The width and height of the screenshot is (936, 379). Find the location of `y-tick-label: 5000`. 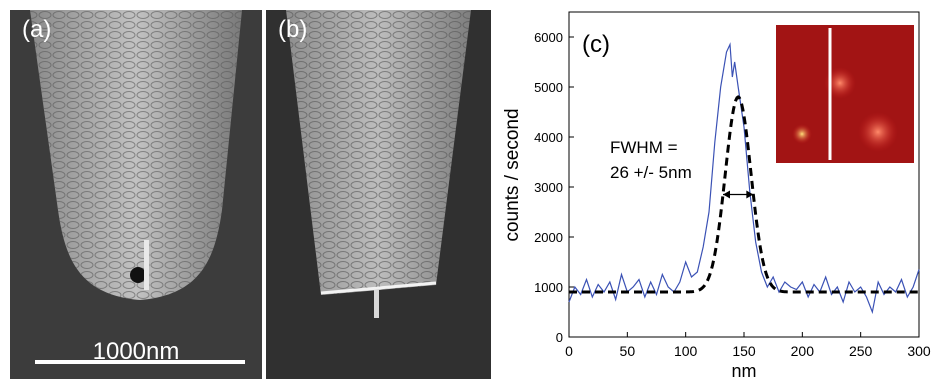

y-tick-label: 5000 is located at coordinates (548, 87).